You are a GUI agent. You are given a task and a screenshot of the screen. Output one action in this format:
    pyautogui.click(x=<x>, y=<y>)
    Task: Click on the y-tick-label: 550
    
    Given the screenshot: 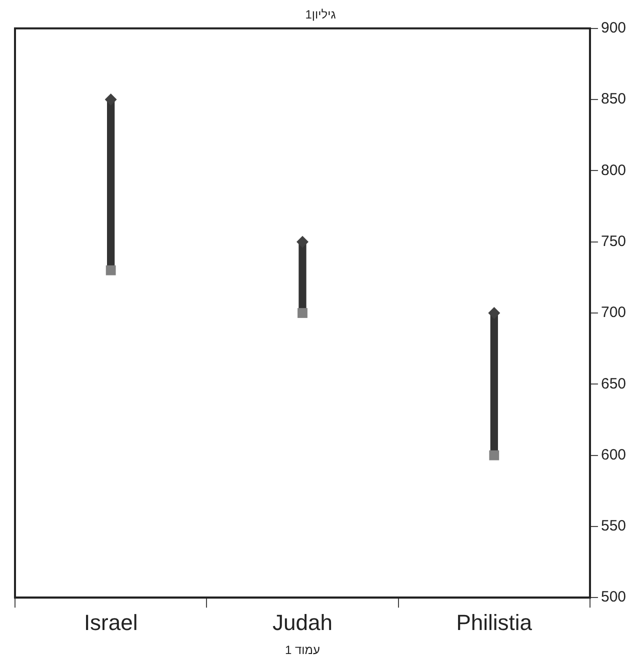 What is the action you would take?
    pyautogui.click(x=613, y=526)
    